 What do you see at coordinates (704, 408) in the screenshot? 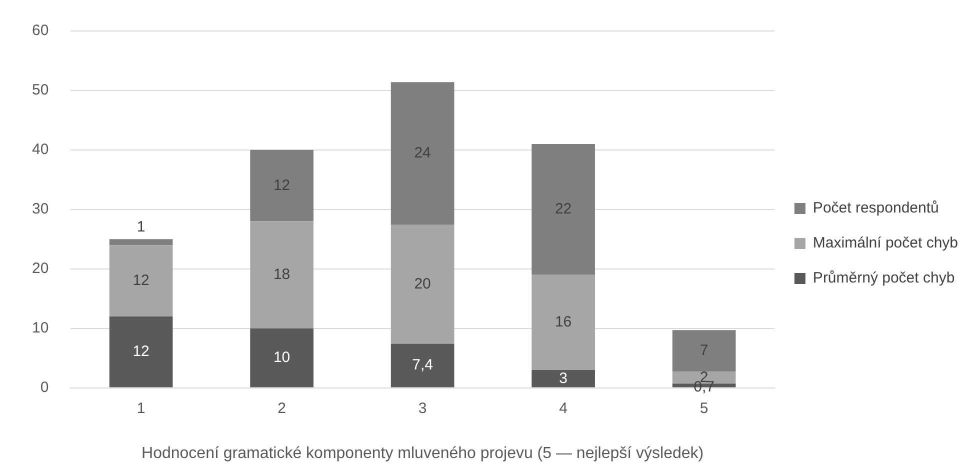
I see `x-tick-label: 5` at bounding box center [704, 408].